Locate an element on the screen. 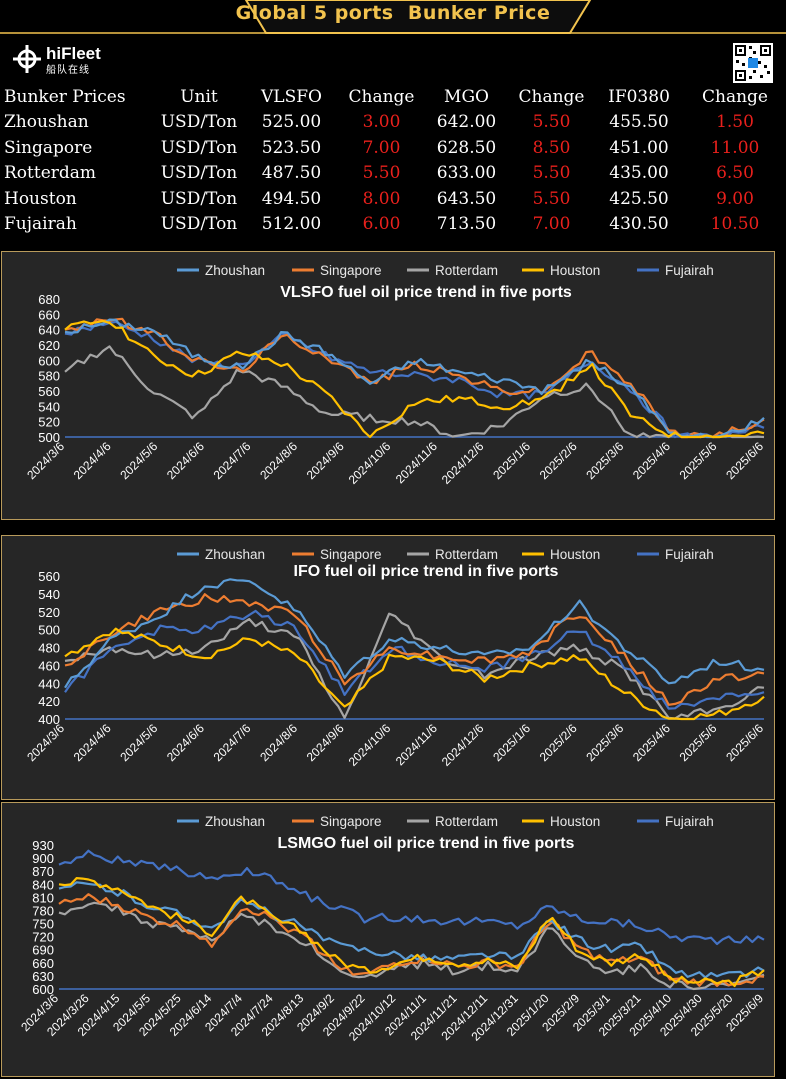  legend-item-rotterdam: Rotterdam is located at coordinates (452, 554).